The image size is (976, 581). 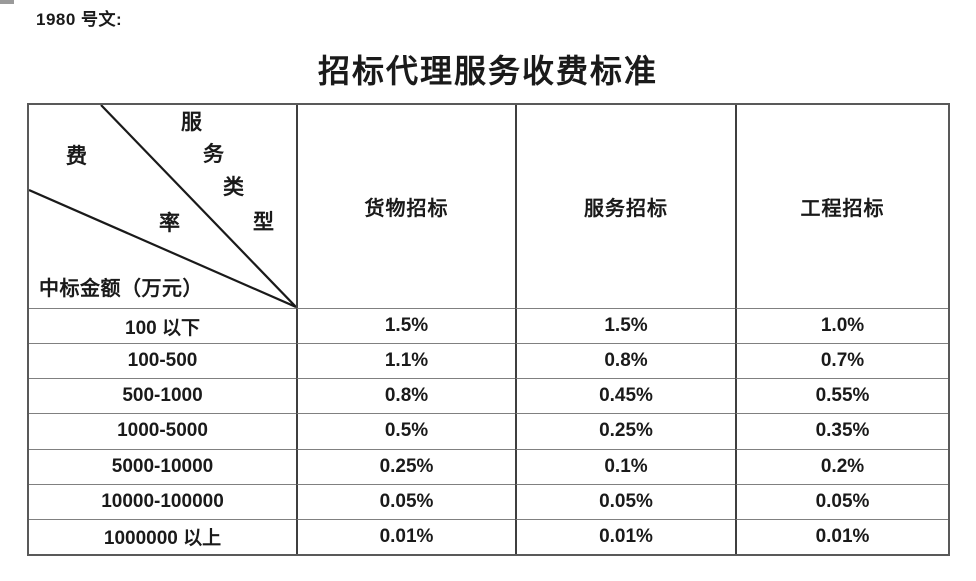 I want to click on row-label: 500-1000, so click(x=162, y=395).